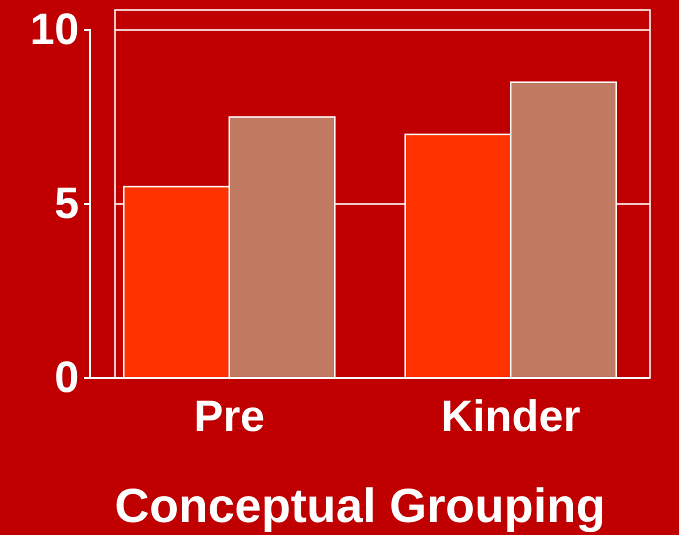 This screenshot has height=535, width=679. Describe the element at coordinates (66, 377) in the screenshot. I see `y-tick-label: 0` at that location.